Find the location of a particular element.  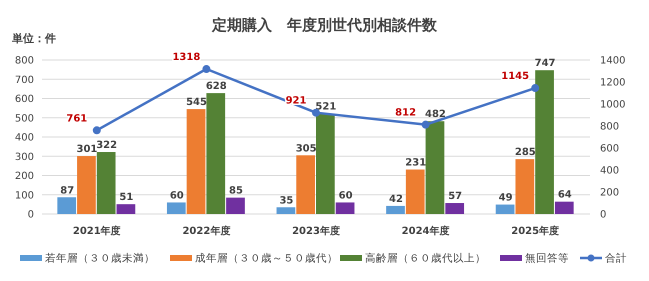

data-label: 57 is located at coordinates (455, 196).